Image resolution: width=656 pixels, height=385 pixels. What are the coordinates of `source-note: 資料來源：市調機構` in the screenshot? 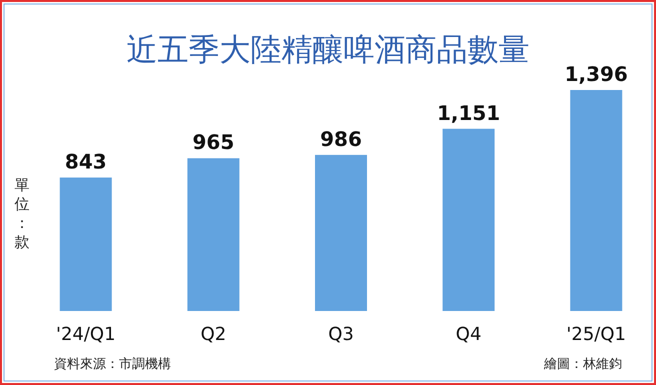 It's located at (112, 364).